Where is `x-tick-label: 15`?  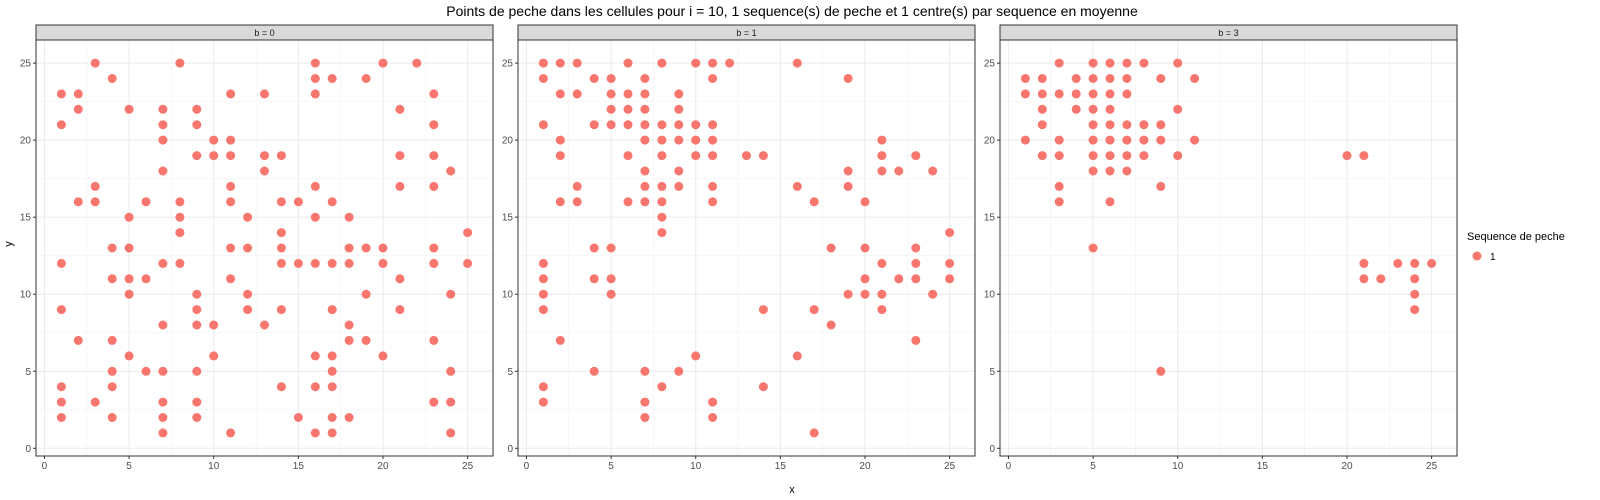 x-tick-label: 15 is located at coordinates (1263, 466).